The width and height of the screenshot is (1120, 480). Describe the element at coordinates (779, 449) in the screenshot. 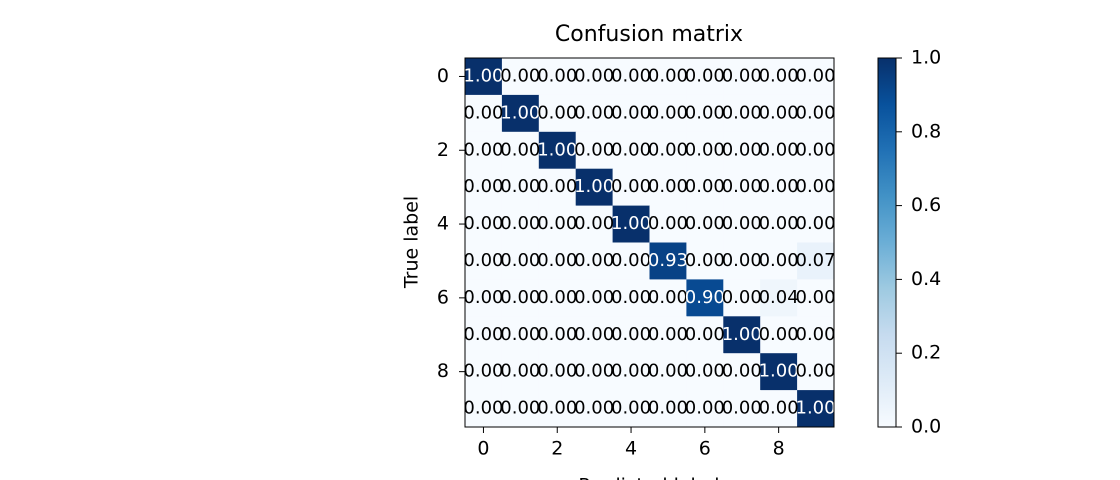

I see `x-tick-label: 8` at that location.